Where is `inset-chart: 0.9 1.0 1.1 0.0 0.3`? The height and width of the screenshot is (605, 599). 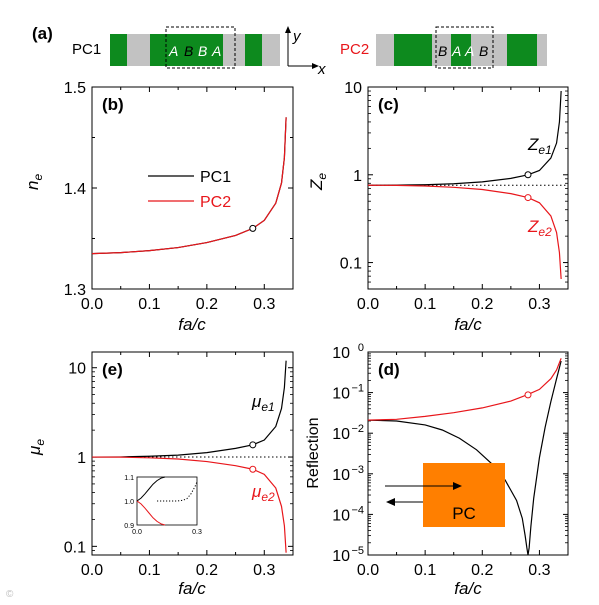 inset-chart: 0.9 1.0 1.1 0.0 0.3 is located at coordinates (163, 505).